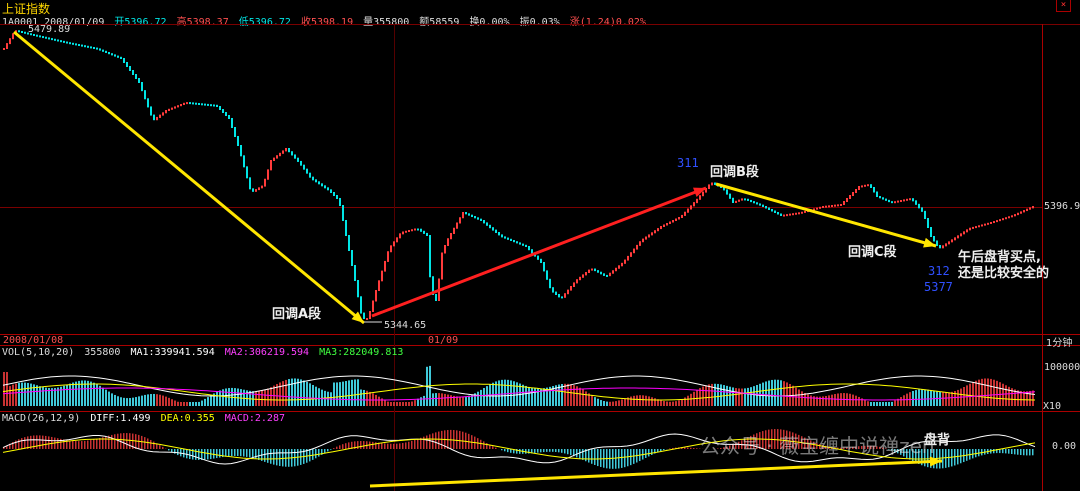 The image size is (1080, 491). I want to click on annotation-segment-c: 回调C段, so click(872, 252).